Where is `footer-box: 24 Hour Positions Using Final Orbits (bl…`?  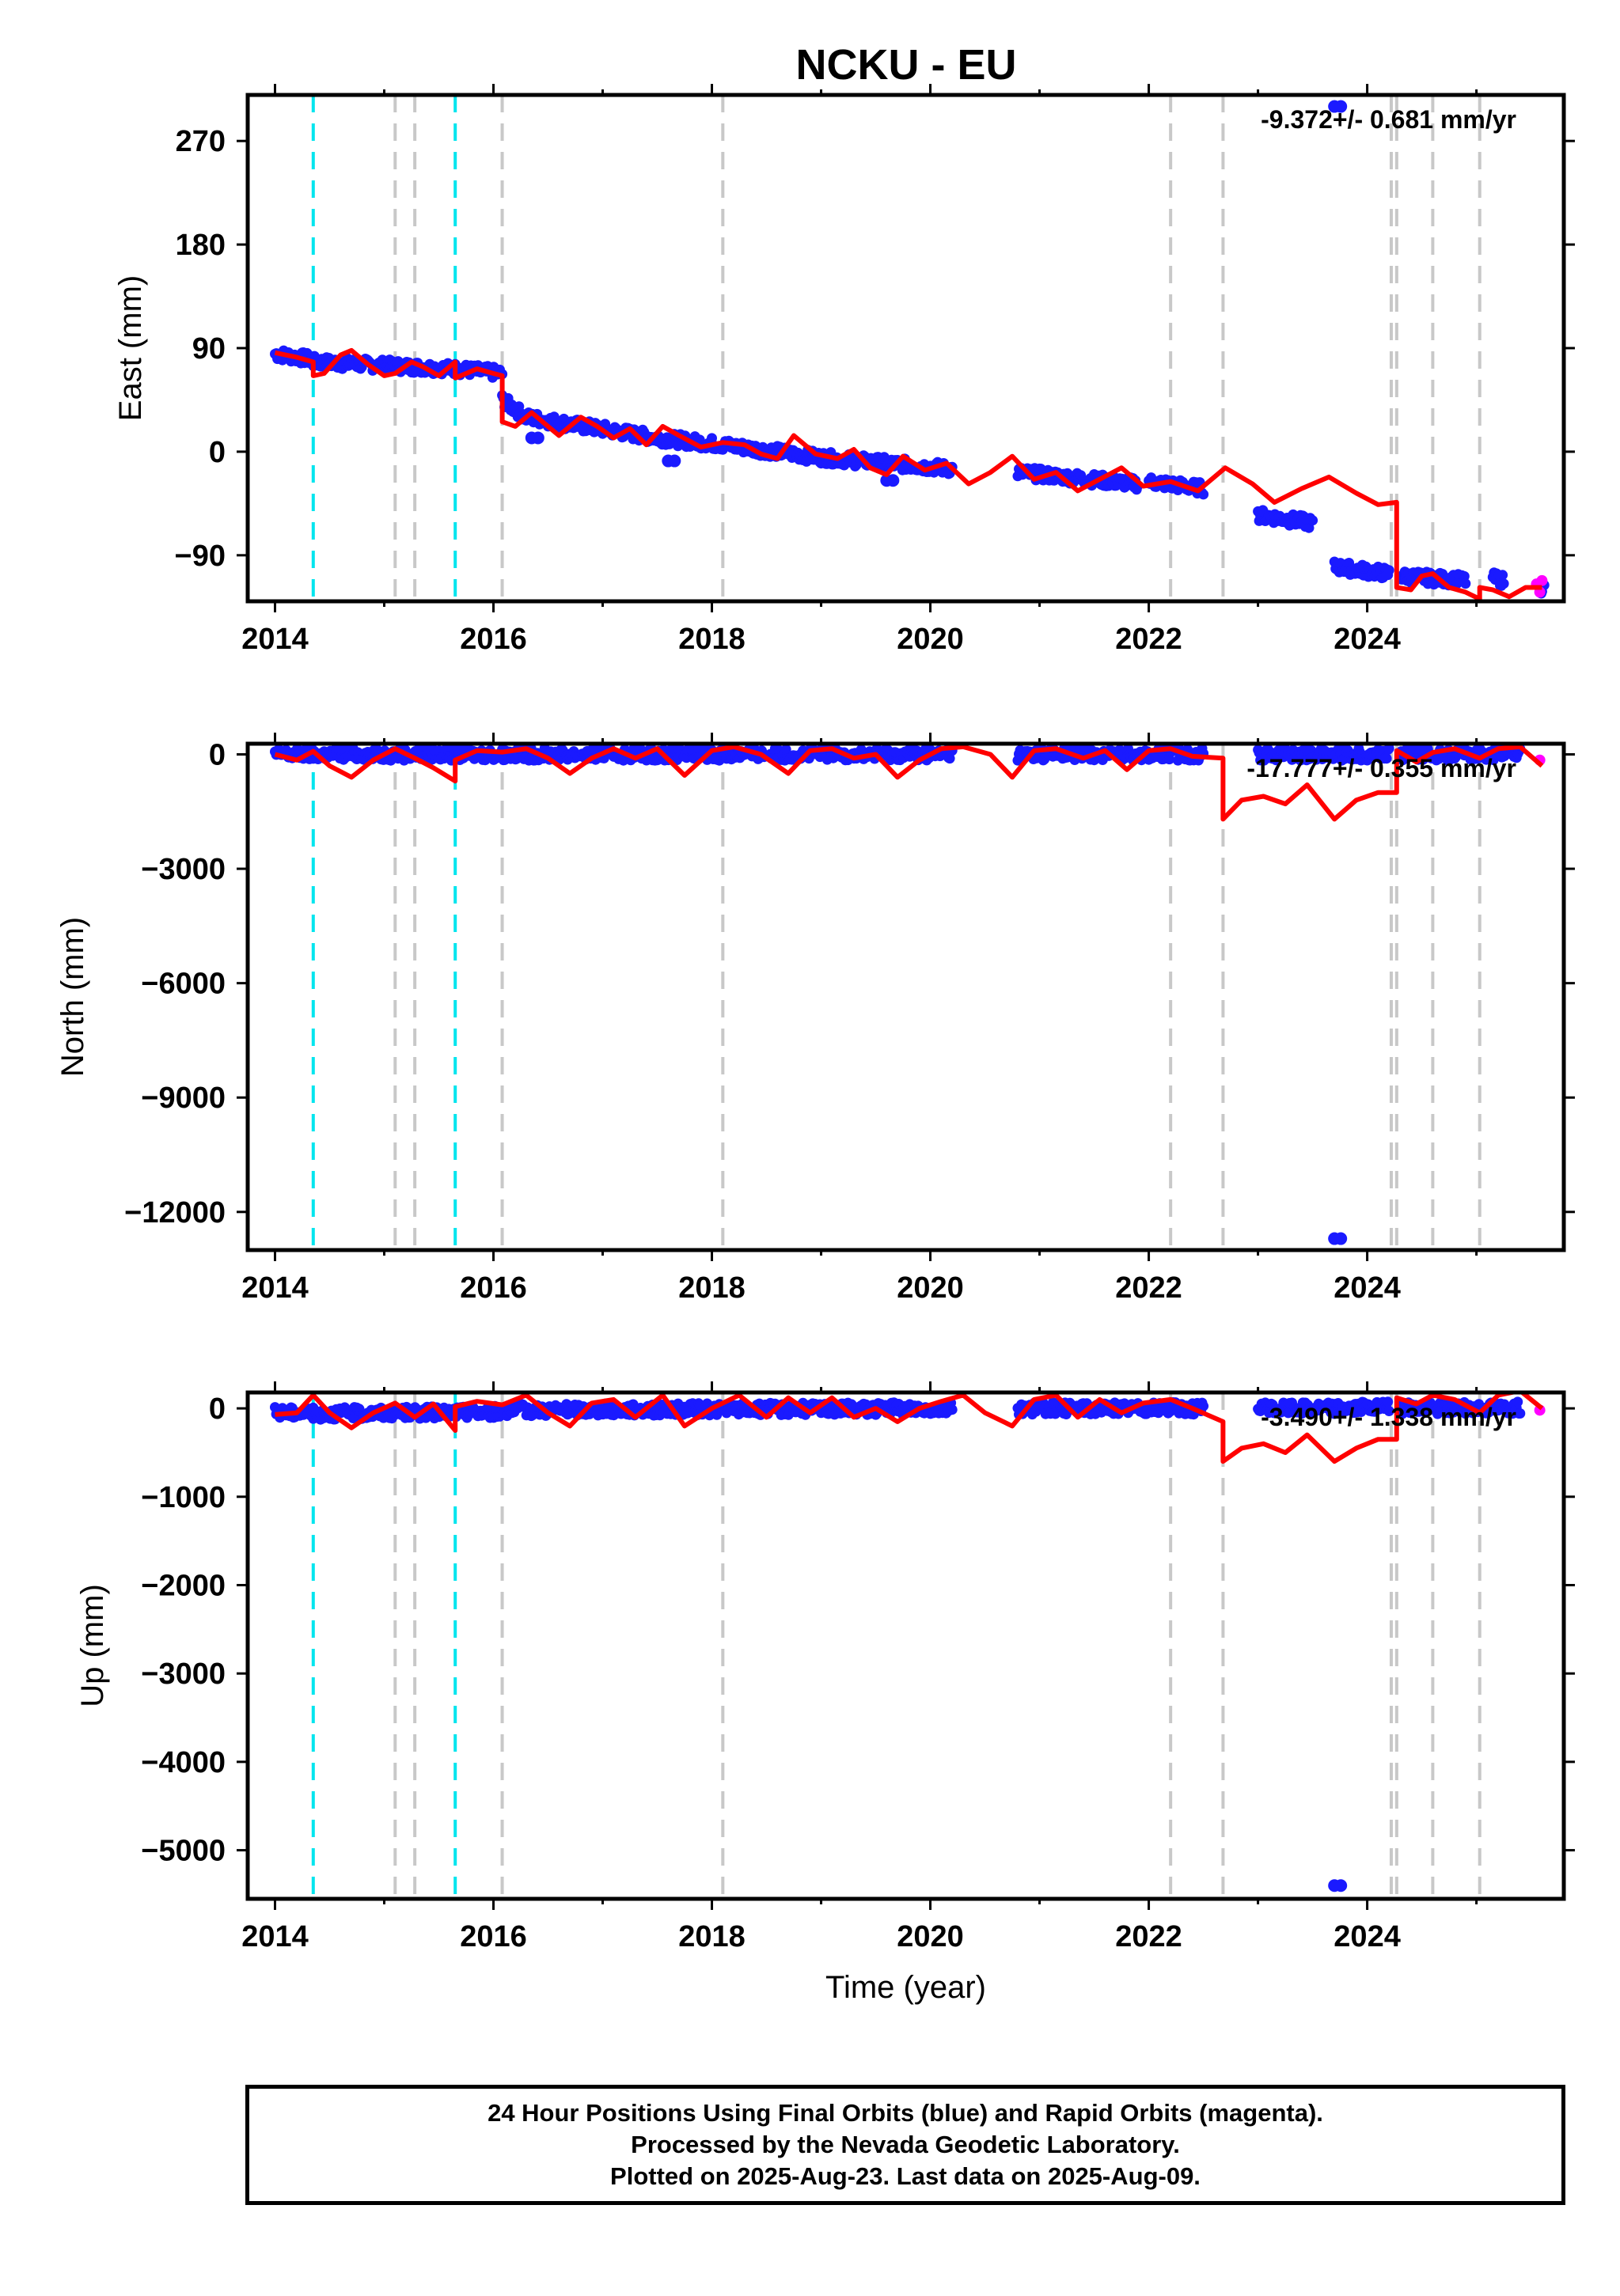
footer-box: 24 Hour Positions Using Final Orbits (bl… is located at coordinates (905, 2145).